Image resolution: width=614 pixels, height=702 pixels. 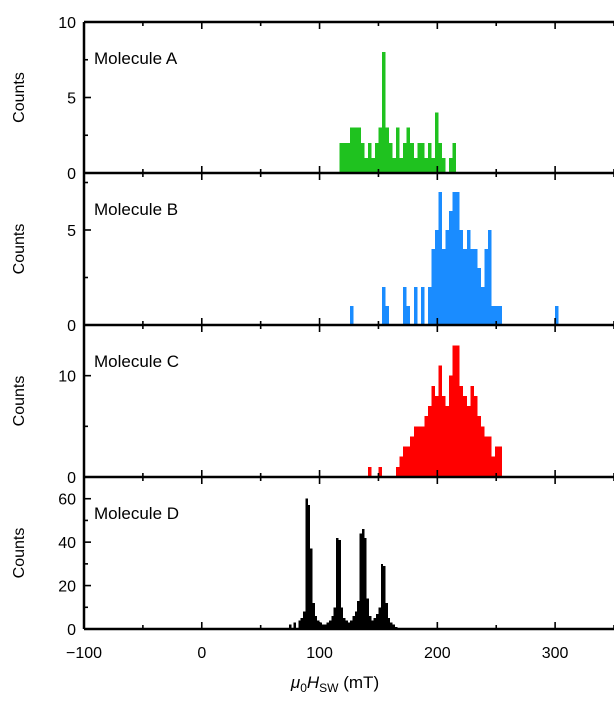 What do you see at coordinates (67, 500) in the screenshot?
I see `y-tick-label: 60` at bounding box center [67, 500].